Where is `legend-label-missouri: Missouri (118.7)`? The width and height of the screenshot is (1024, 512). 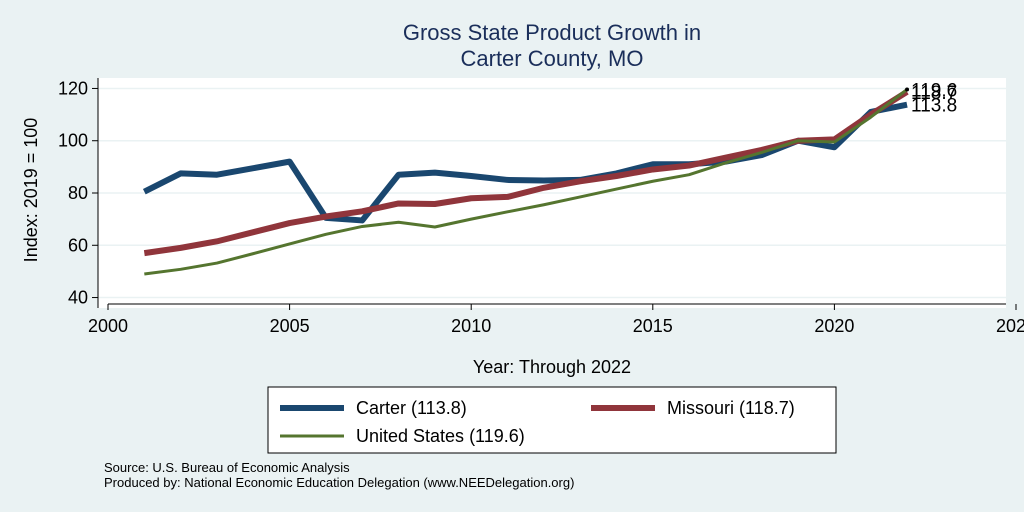
legend-label-missouri: Missouri (118.7) is located at coordinates (731, 408).